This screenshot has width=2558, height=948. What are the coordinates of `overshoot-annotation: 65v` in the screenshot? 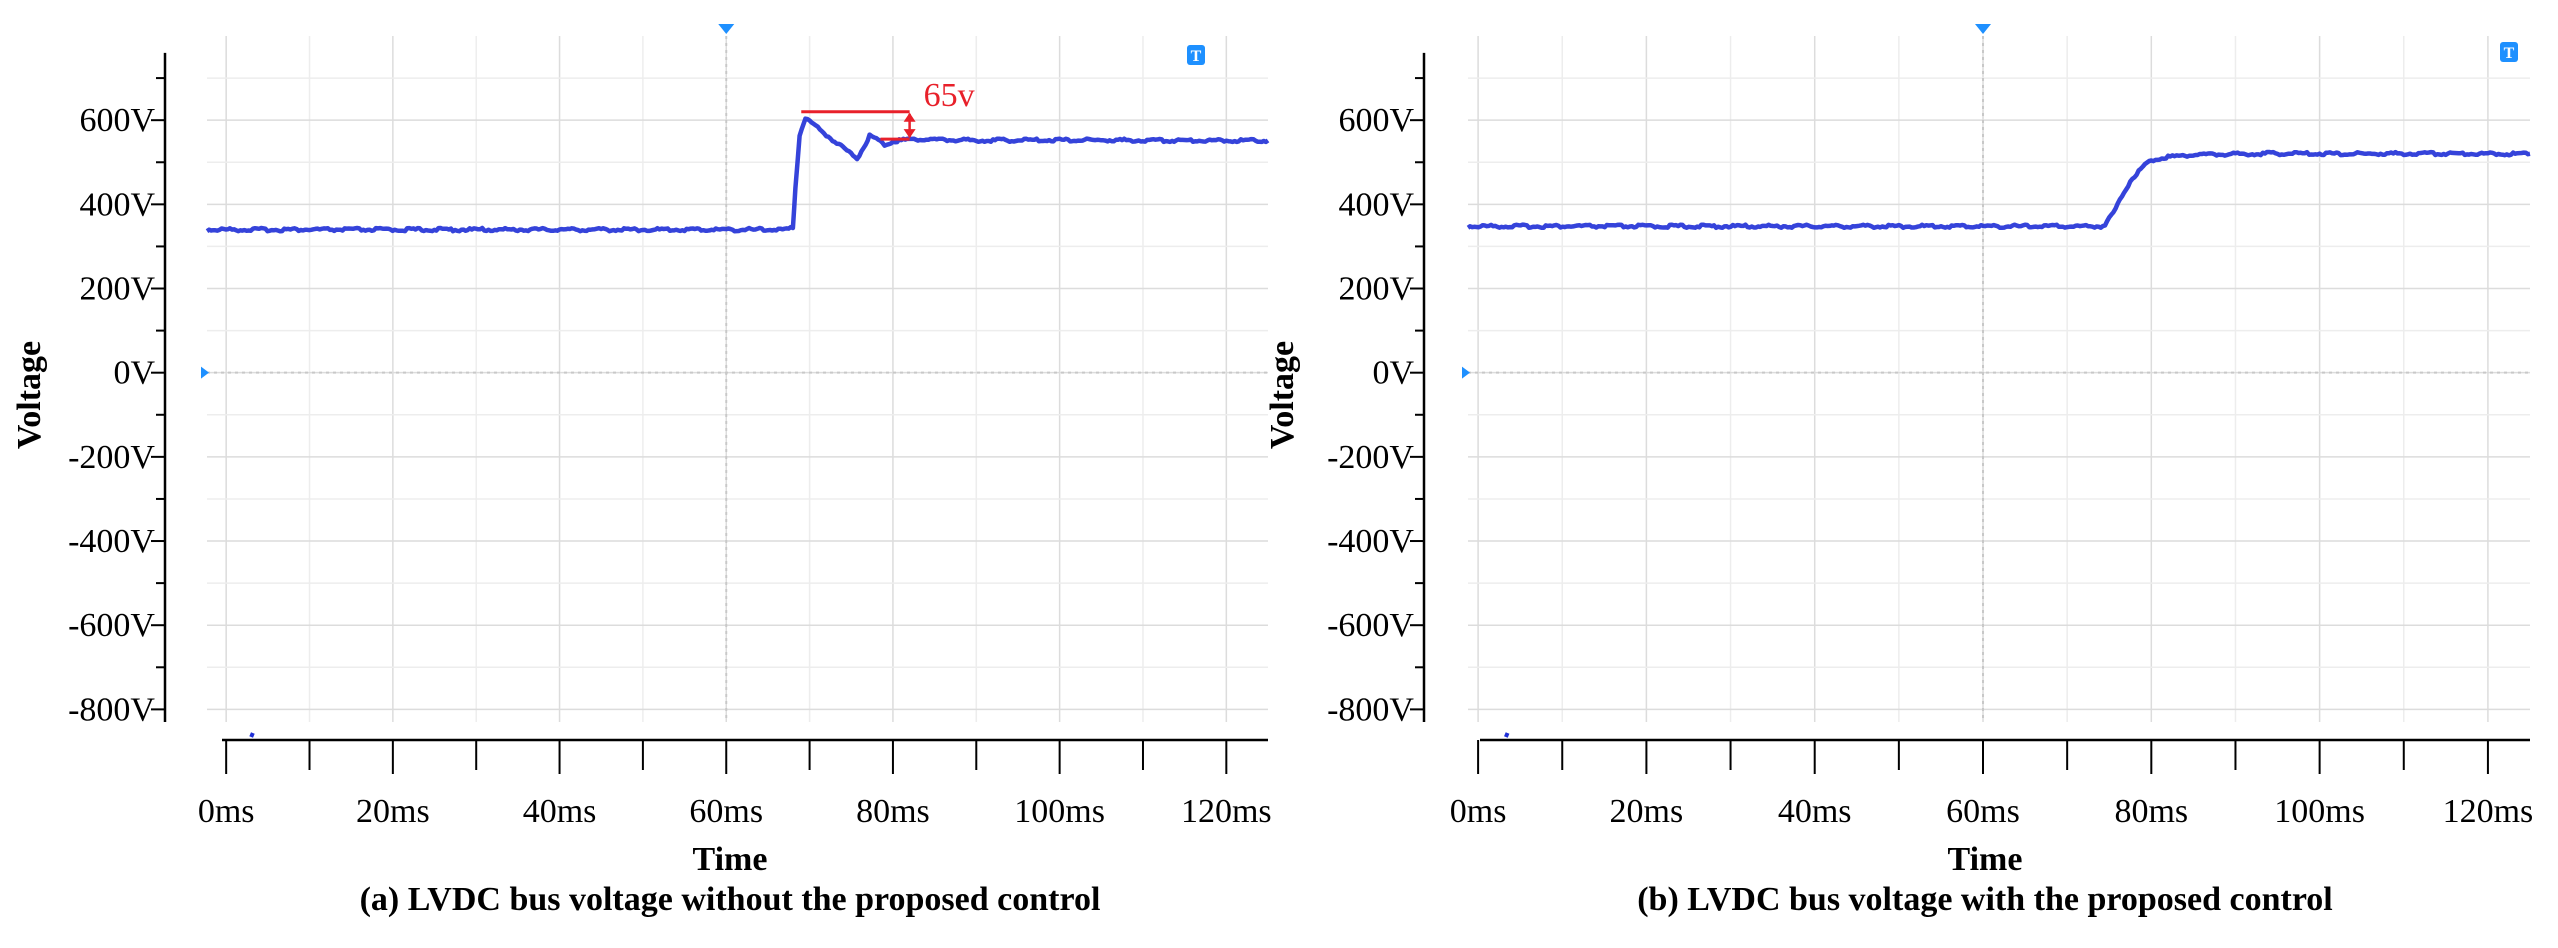 It's located at (888, 109).